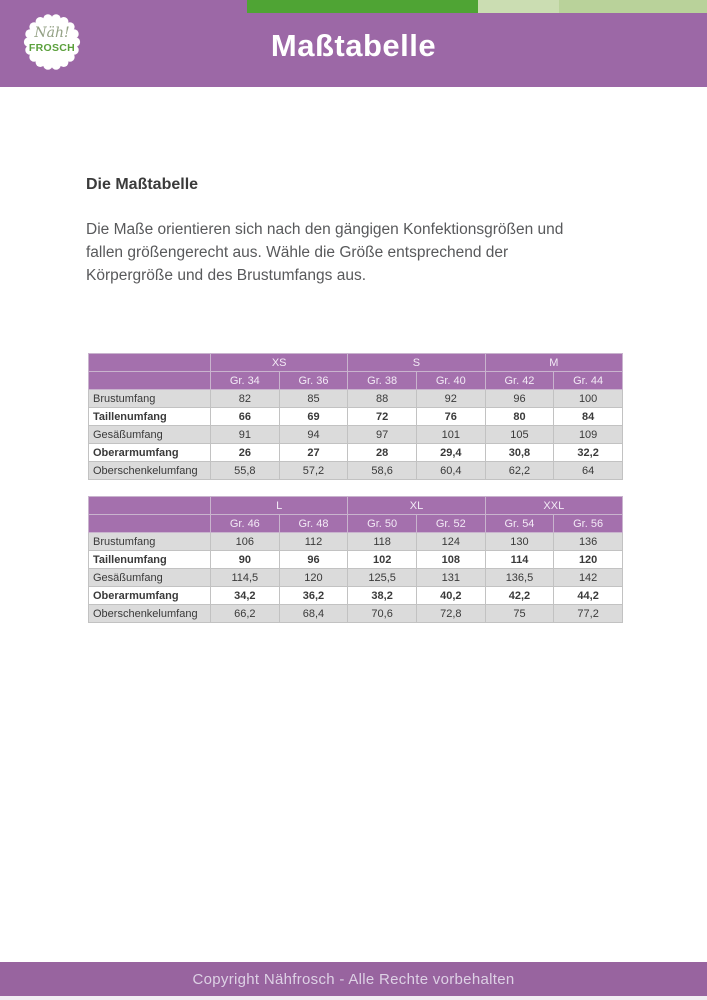 The image size is (707, 1000). I want to click on accent-segment-light-green, so click(518, 6).